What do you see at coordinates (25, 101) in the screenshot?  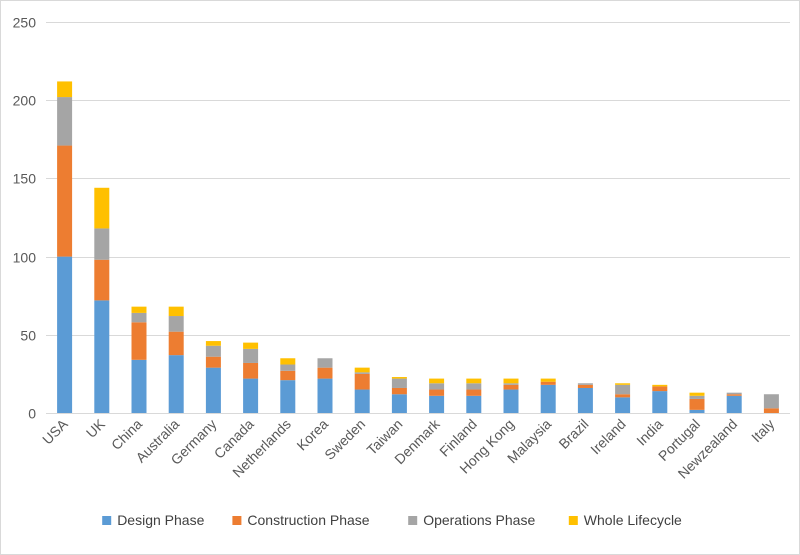 I see `y-tick-label: 200` at bounding box center [25, 101].